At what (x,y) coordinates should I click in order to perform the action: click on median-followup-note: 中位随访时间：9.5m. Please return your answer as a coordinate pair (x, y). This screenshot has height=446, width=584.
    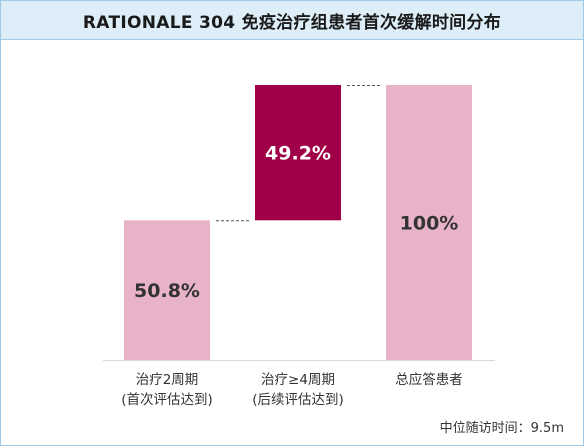
    Looking at the image, I should click on (501, 428).